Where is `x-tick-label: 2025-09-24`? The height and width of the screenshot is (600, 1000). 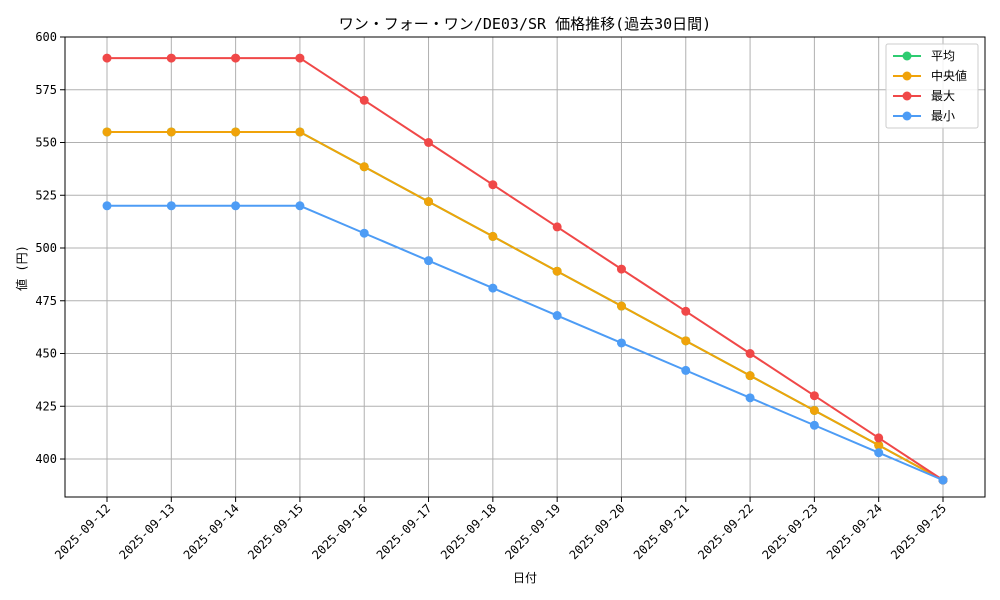
x-tick-label: 2025-09-24 is located at coordinates (854, 531).